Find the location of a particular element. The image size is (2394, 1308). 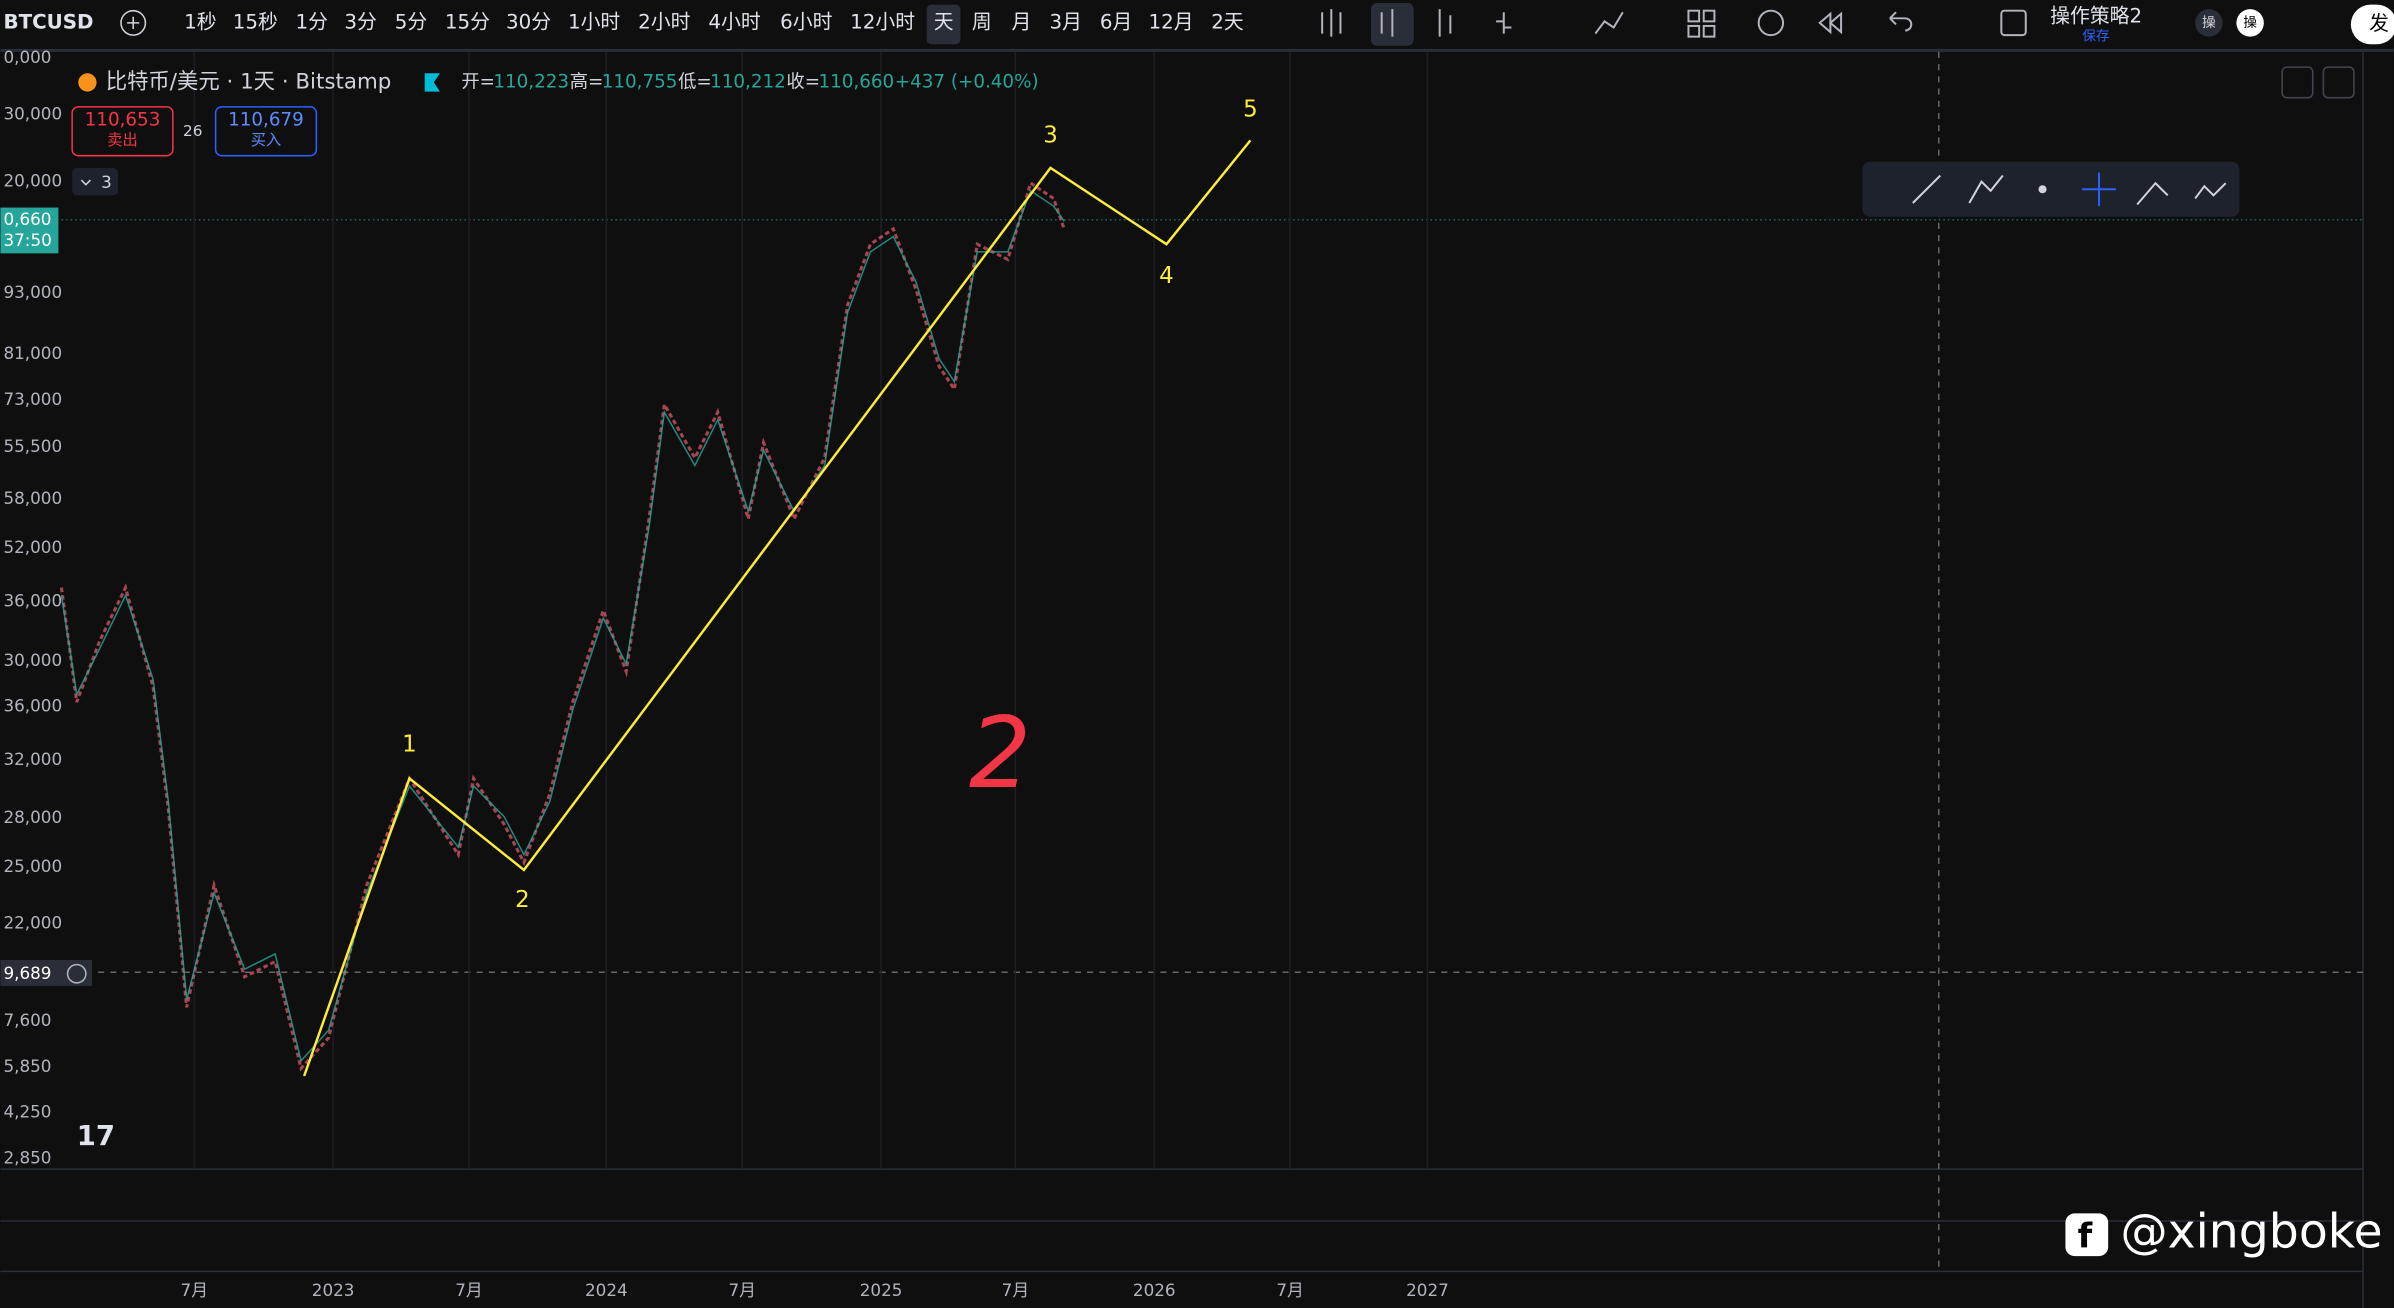

price-label: 81,000 is located at coordinates (32, 353).